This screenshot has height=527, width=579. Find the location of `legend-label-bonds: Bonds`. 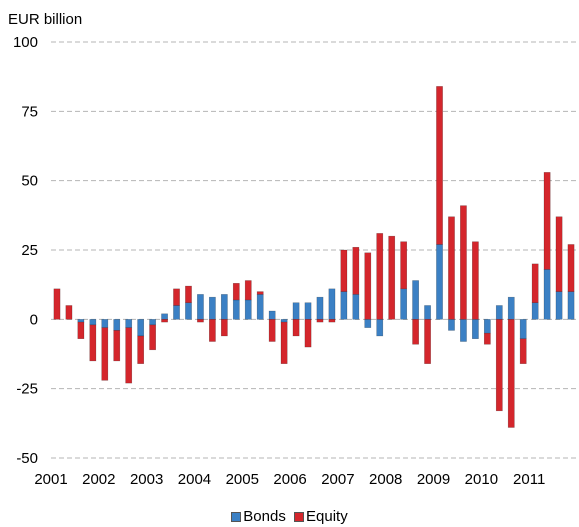

legend-label-bonds: Bonds is located at coordinates (264, 516).